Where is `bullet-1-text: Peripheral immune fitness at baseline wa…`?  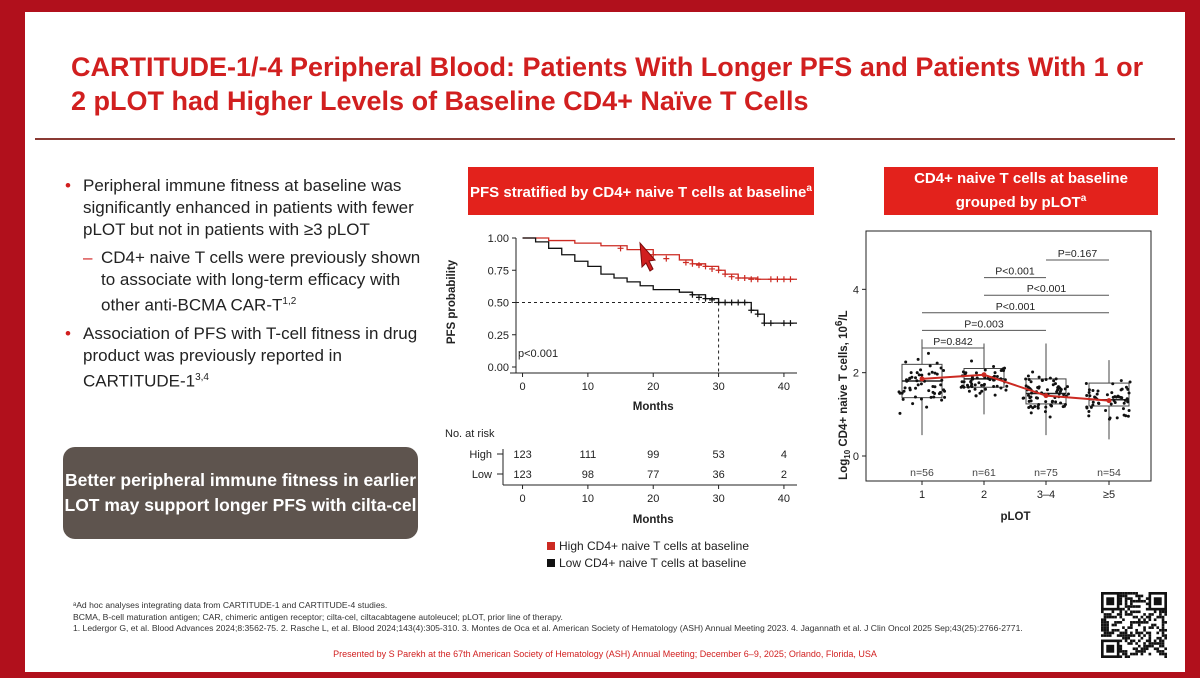 bullet-1-text: Peripheral immune fitness at baseline wa… is located at coordinates (248, 207).